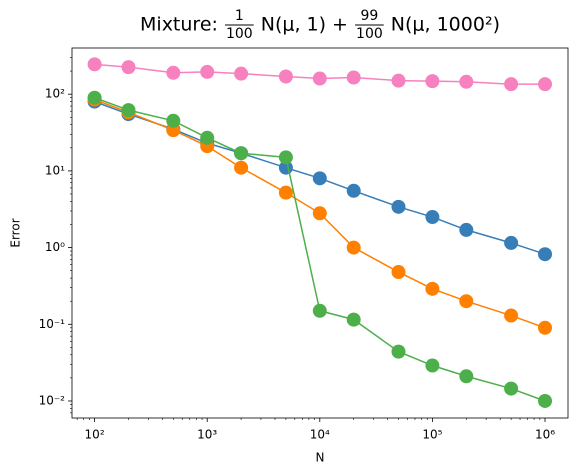 Image resolution: width=578 pixels, height=475 pixels. What do you see at coordinates (545, 435) in the screenshot?
I see `x-tick-label: 10⁶` at bounding box center [545, 435].